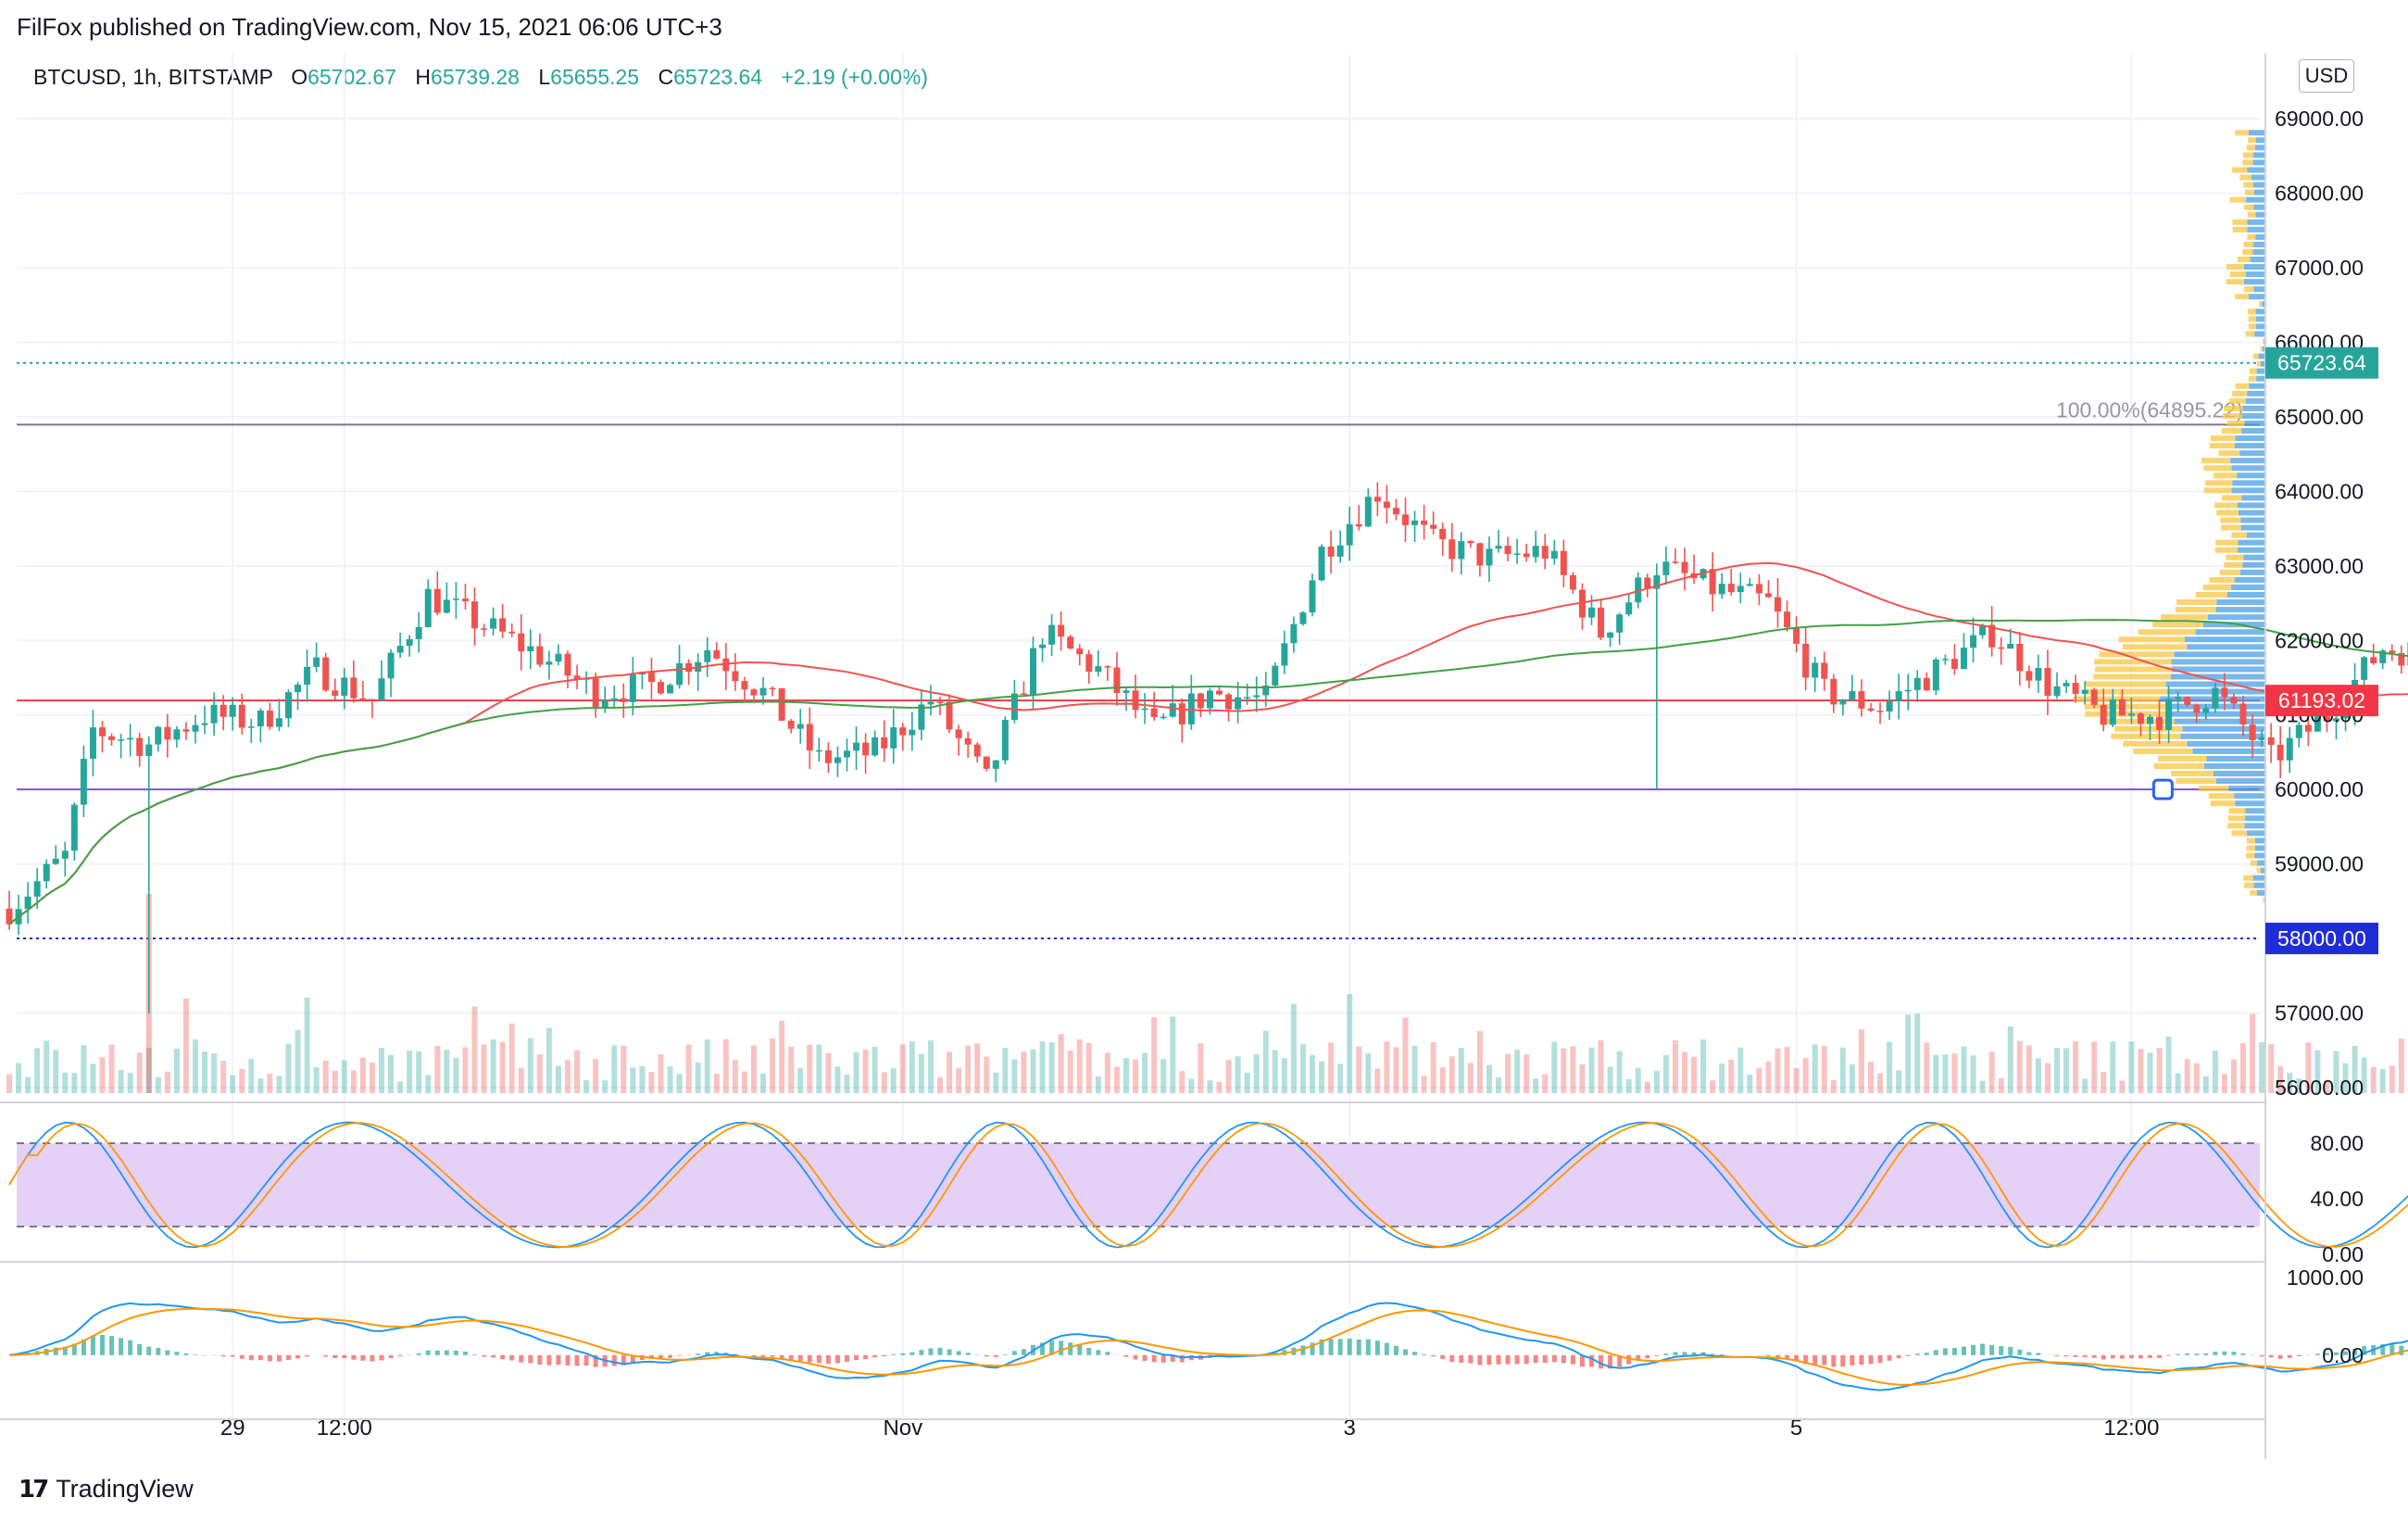  What do you see at coordinates (1208, 1185) in the screenshot?
I see `stochastic-line` at bounding box center [1208, 1185].